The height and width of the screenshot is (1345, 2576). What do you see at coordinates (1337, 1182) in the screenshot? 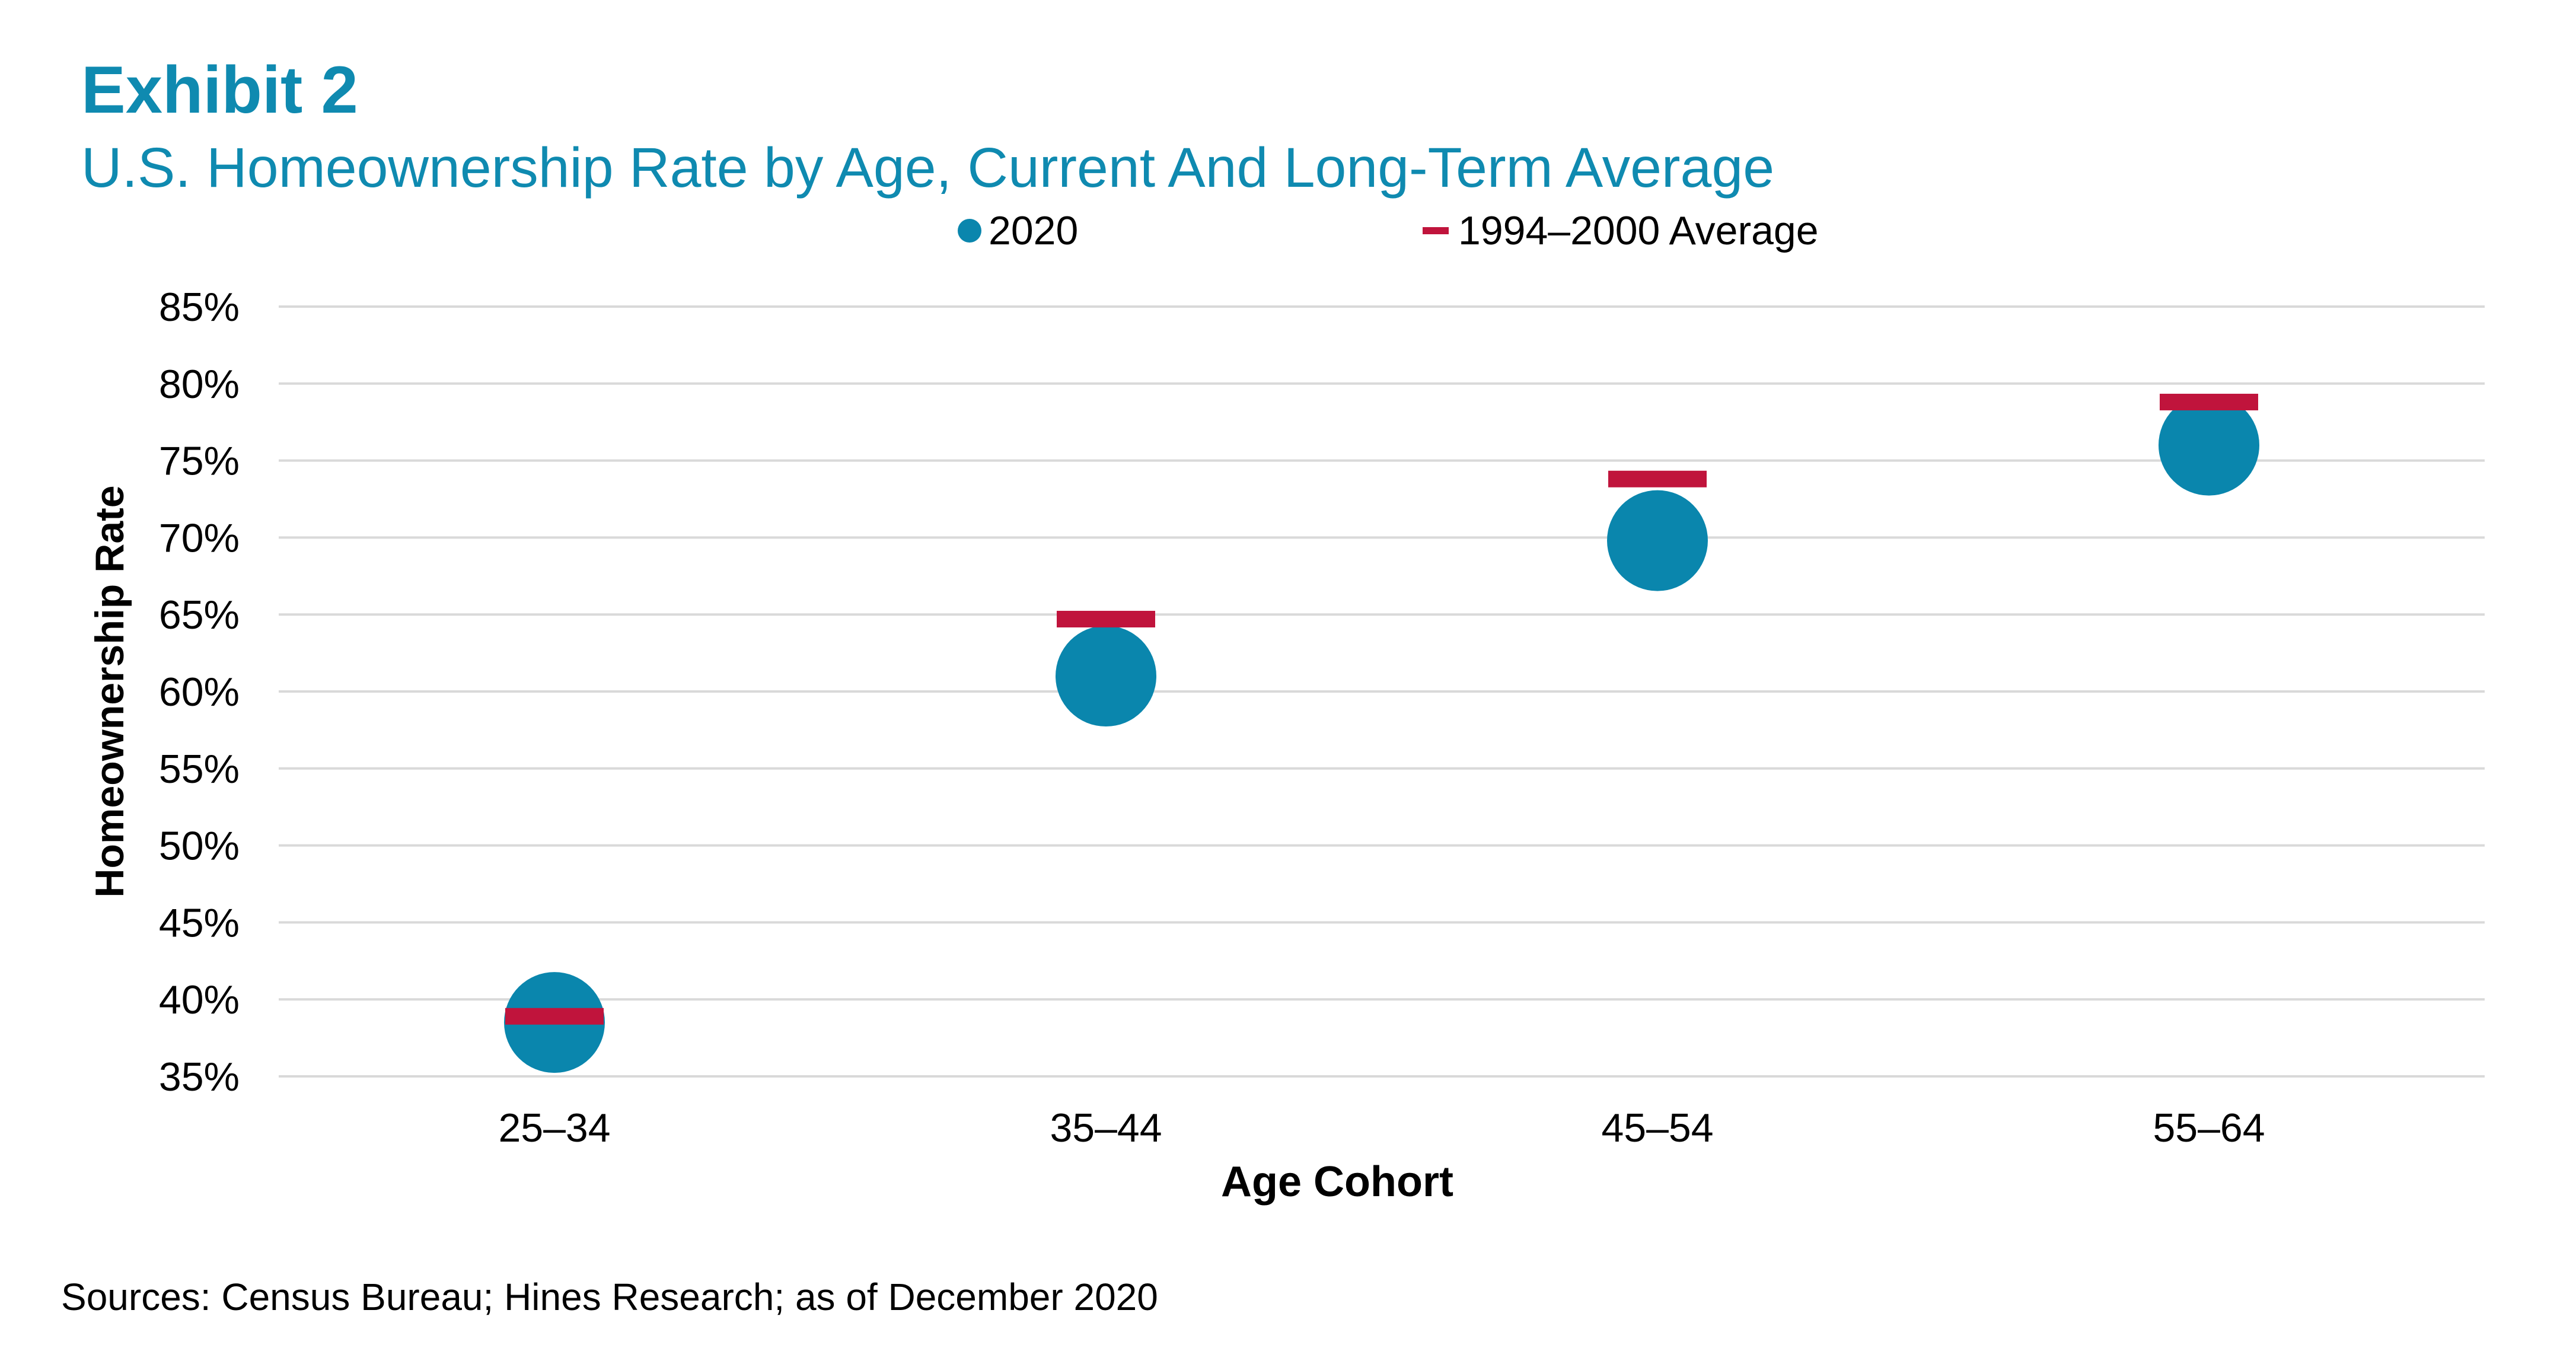
I see `x-axis-title: Age Cohort` at bounding box center [1337, 1182].